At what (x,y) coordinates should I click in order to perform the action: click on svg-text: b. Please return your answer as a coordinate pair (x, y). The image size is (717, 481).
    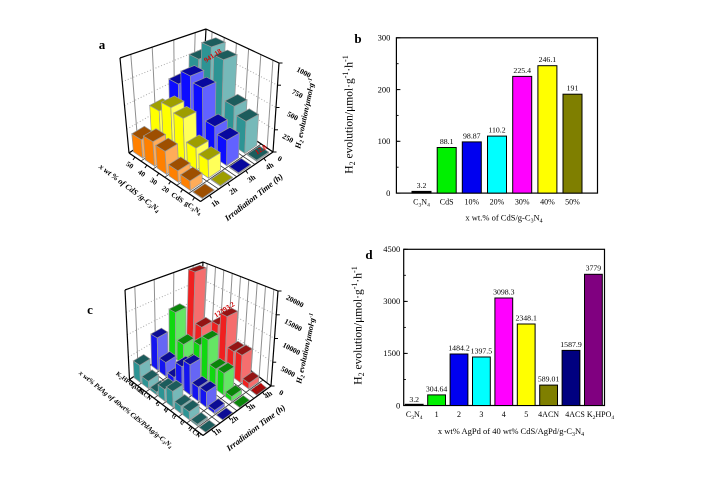
    Looking at the image, I should click on (357, 38).